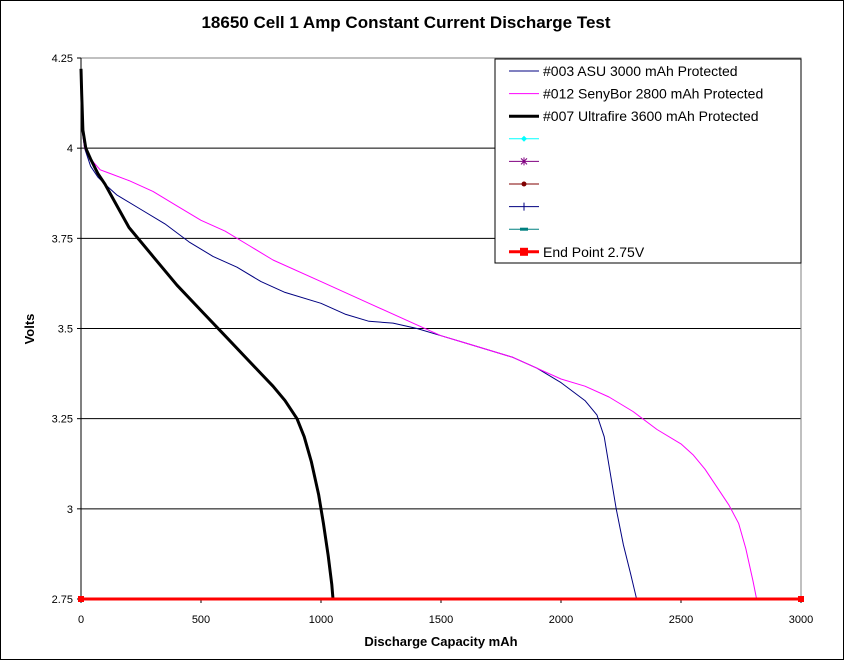 The image size is (844, 660). What do you see at coordinates (653, 94) in the screenshot?
I see `legend-label: #012 SenyBor 2800 mAh Protected` at bounding box center [653, 94].